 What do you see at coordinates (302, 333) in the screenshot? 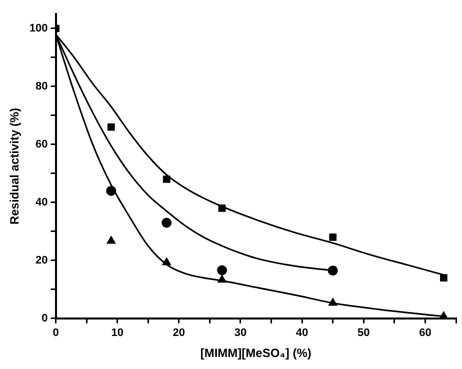
I see `x-tick-label: 40` at bounding box center [302, 333].